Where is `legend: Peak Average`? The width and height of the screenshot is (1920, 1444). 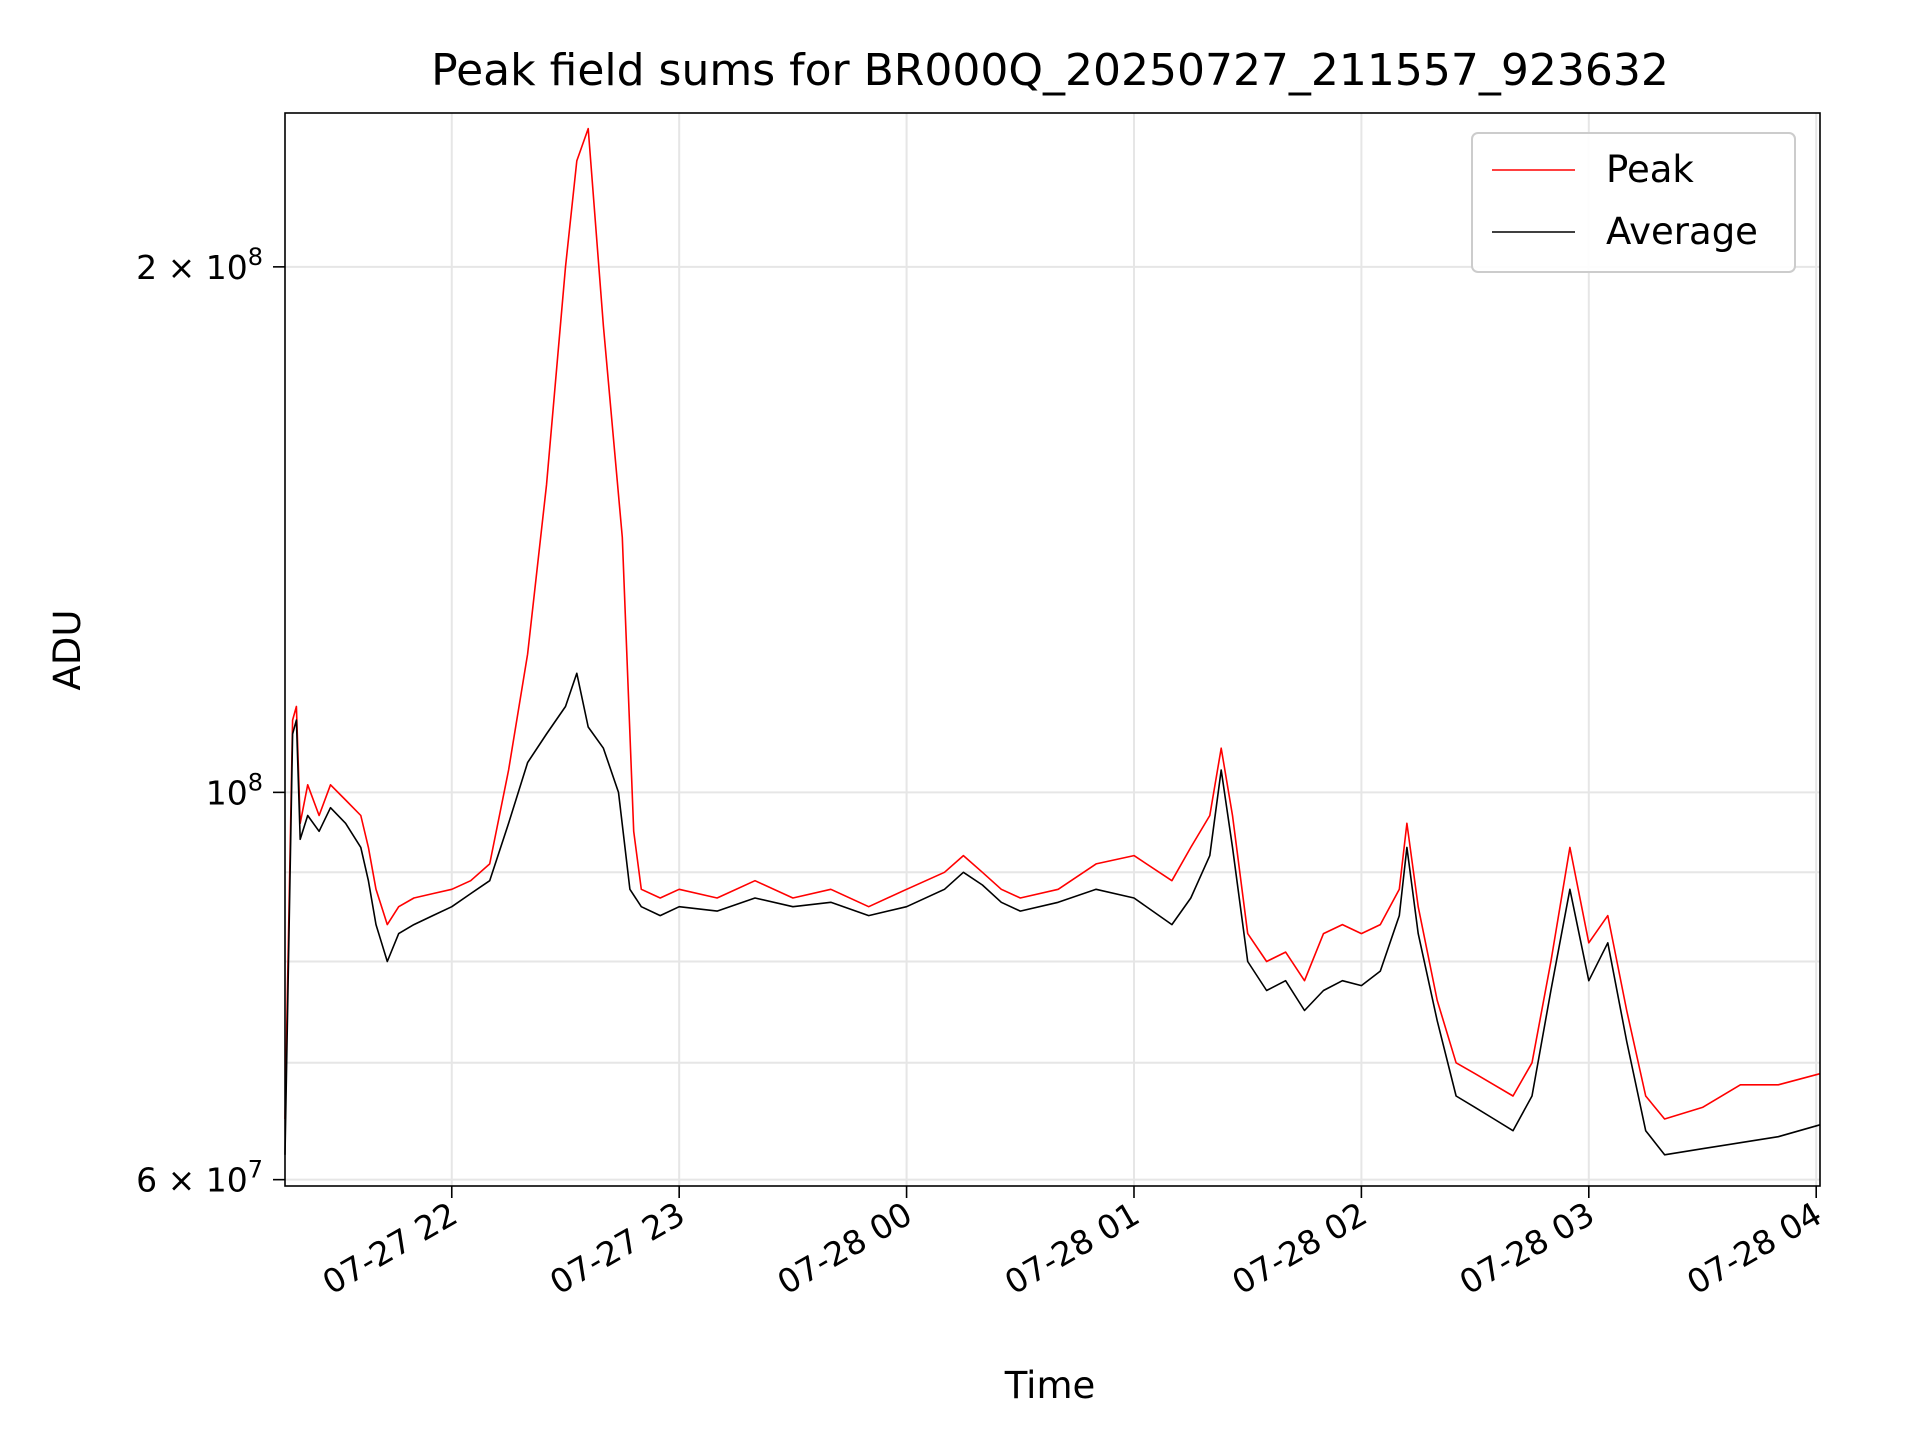
legend: Peak Average is located at coordinates (1633, 202).